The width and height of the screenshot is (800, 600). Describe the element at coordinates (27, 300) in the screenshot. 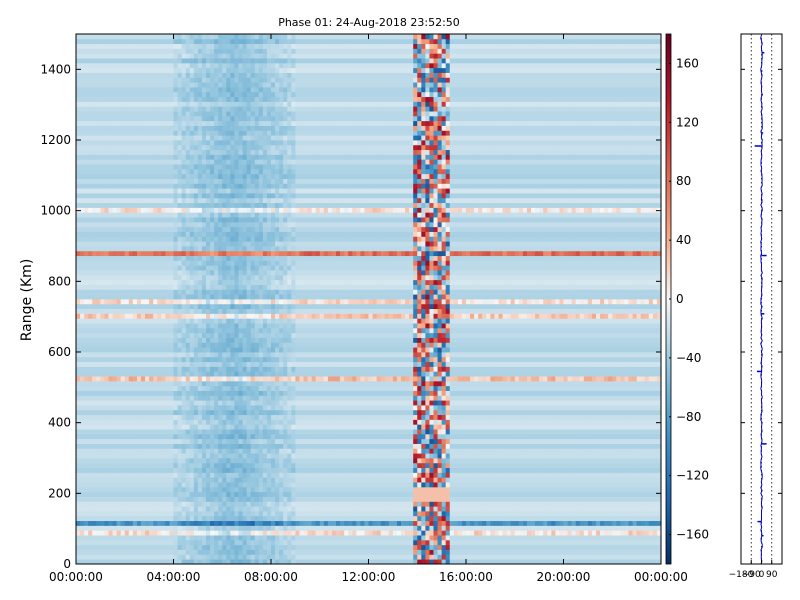

I see `y-axis-label: Range (Km)` at that location.